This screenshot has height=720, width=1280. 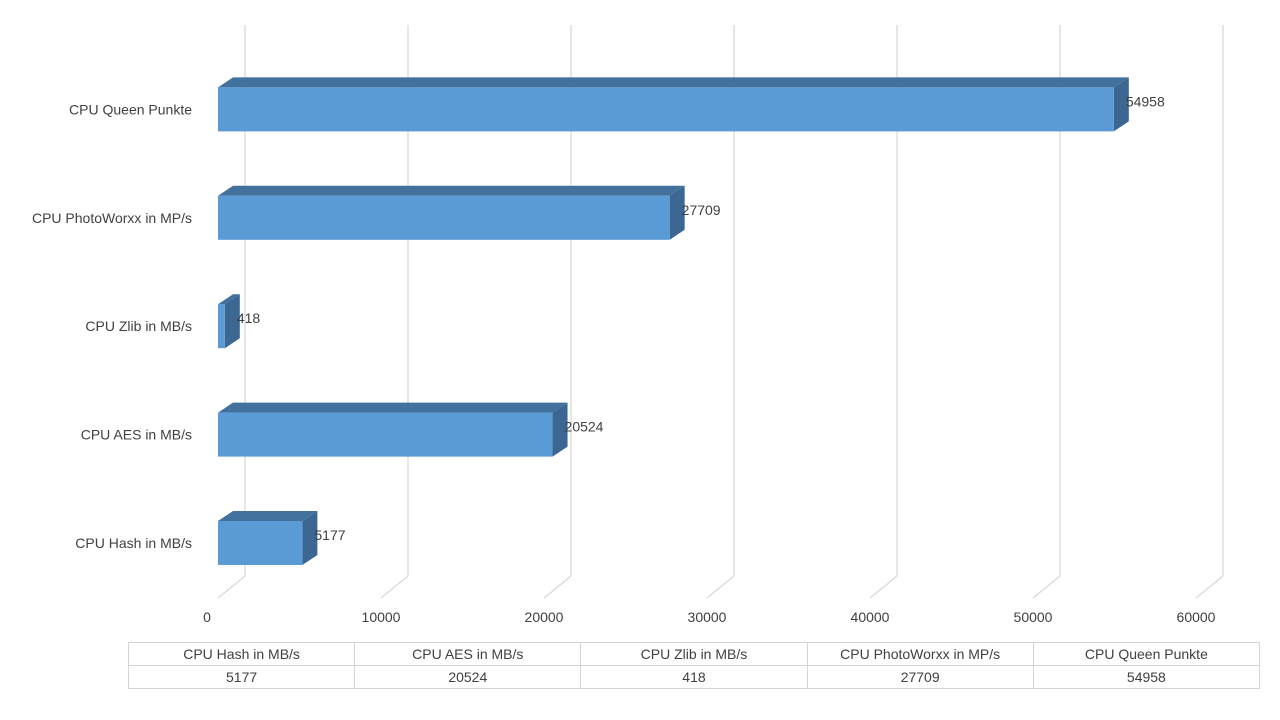 What do you see at coordinates (468, 677) in the screenshot?
I see `data-table-value-cell: 20524` at bounding box center [468, 677].